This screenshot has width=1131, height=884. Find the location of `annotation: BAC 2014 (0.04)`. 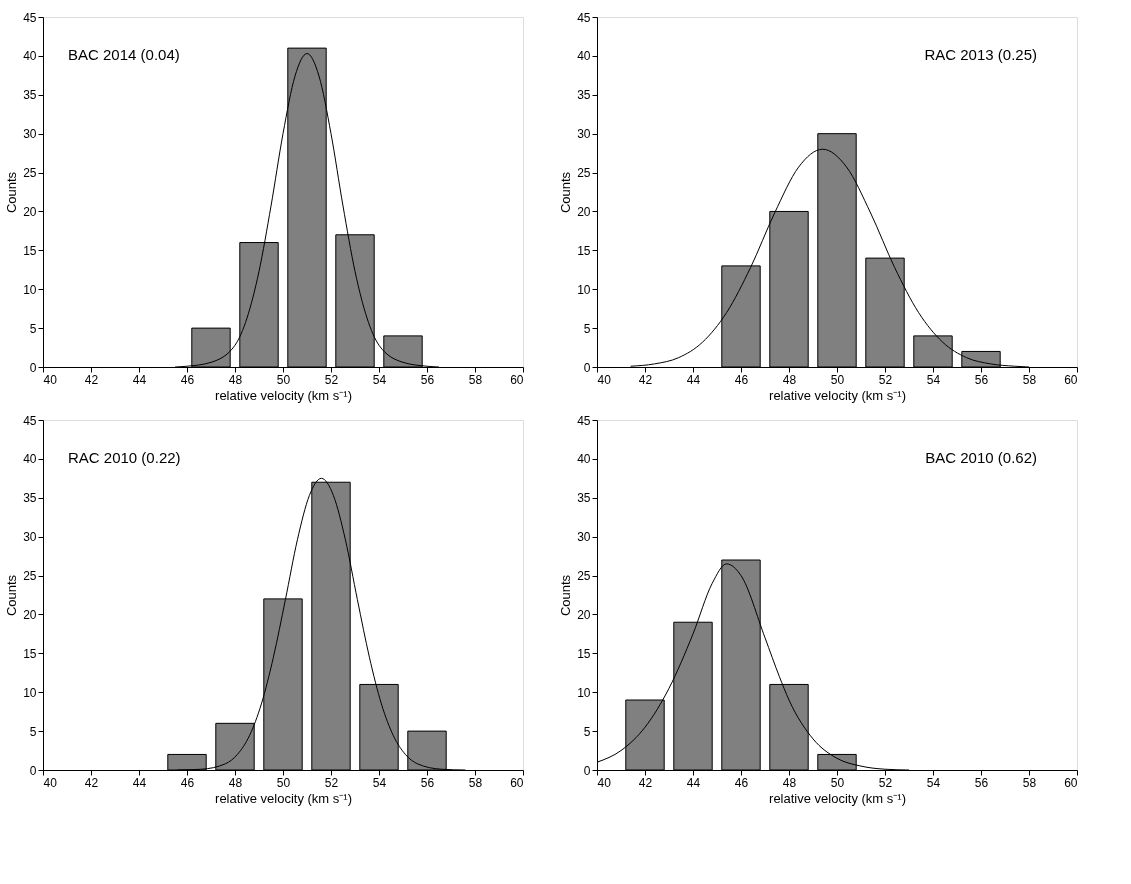

annotation: BAC 2014 (0.04) is located at coordinates (124, 54).